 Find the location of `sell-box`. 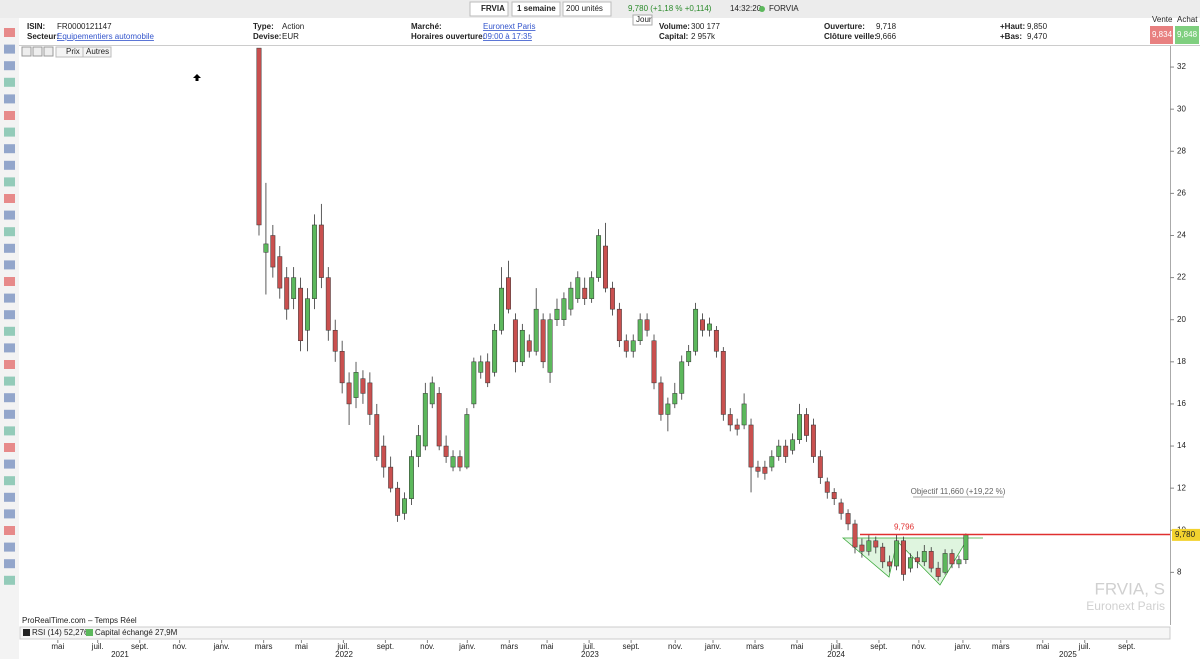

sell-box is located at coordinates (1161, 35).